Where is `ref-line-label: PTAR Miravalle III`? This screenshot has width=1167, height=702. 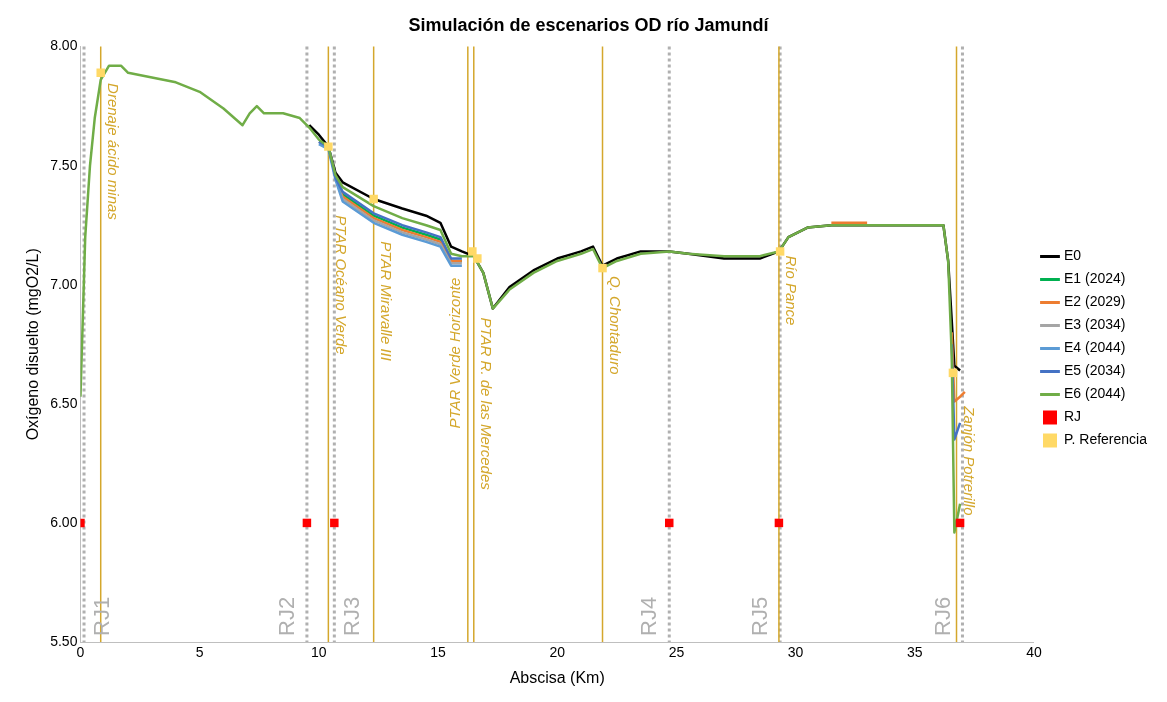 ref-line-label: PTAR Miravalle III is located at coordinates (386, 301).